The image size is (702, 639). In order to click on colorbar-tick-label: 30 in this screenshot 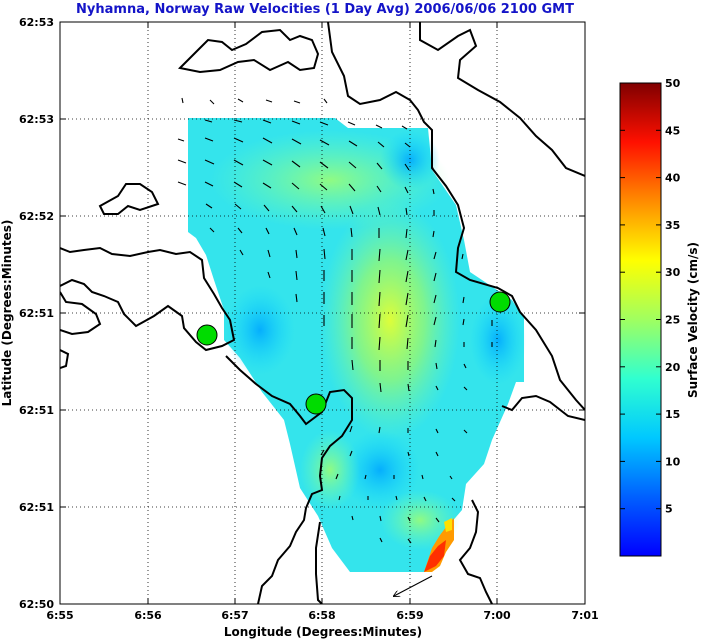, I will do `click(673, 272)`.